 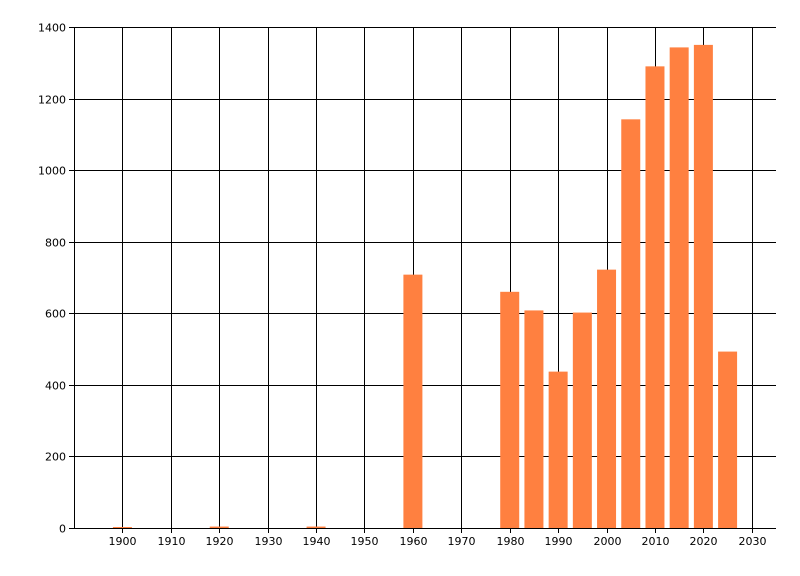 What do you see at coordinates (608, 541) in the screenshot?
I see `x-tick-label: 2000` at bounding box center [608, 541].